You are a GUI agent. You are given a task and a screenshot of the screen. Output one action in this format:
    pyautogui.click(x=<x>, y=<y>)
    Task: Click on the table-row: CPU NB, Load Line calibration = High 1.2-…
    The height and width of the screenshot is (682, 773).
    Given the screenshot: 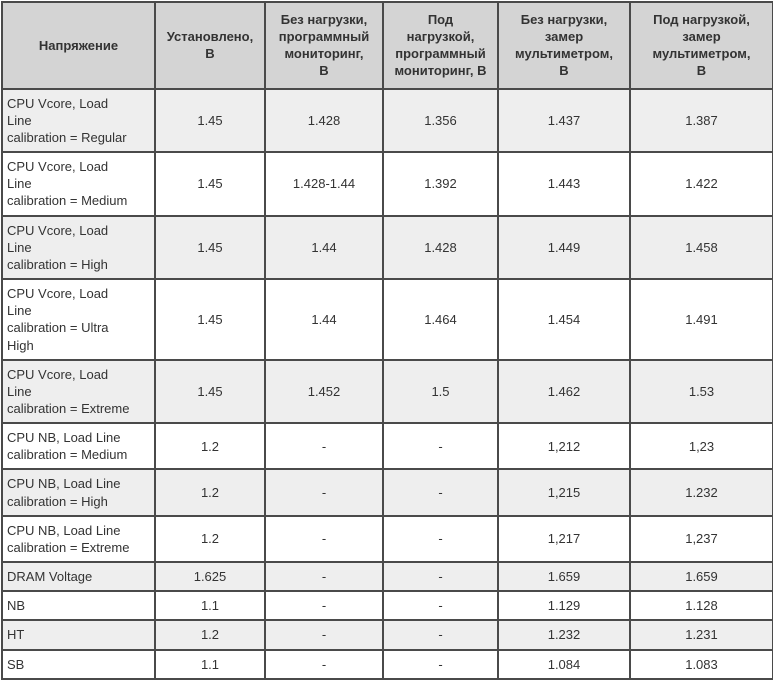 What is the action you would take?
    pyautogui.click(x=387, y=492)
    